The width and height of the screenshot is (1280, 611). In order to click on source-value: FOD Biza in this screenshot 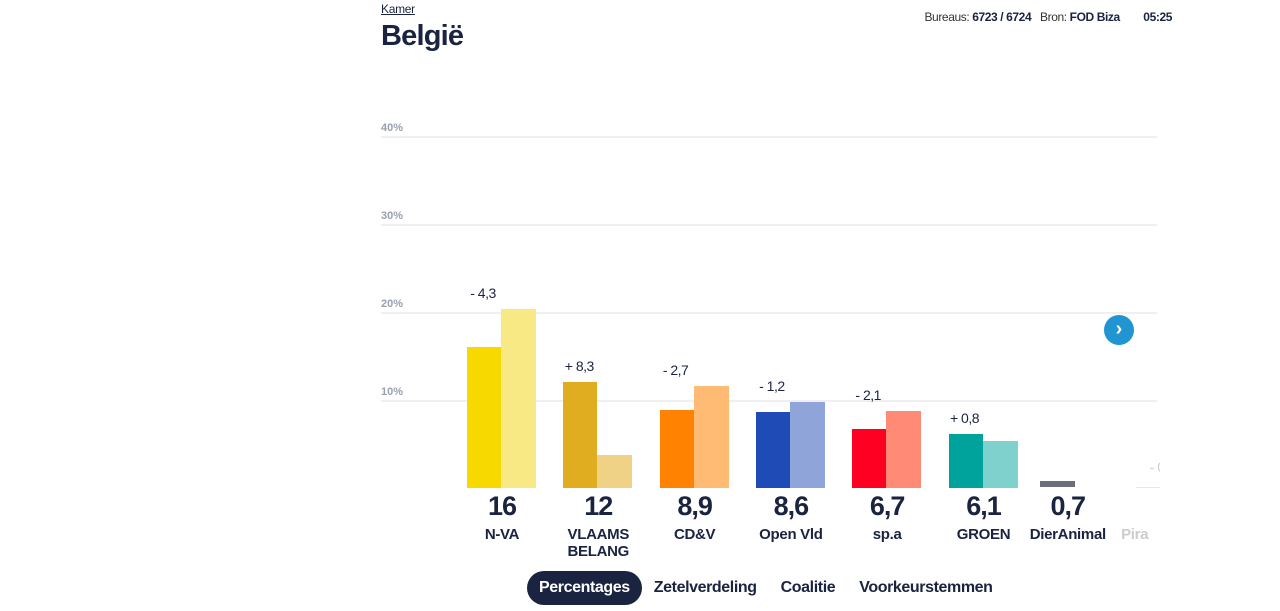, I will do `click(1095, 17)`.